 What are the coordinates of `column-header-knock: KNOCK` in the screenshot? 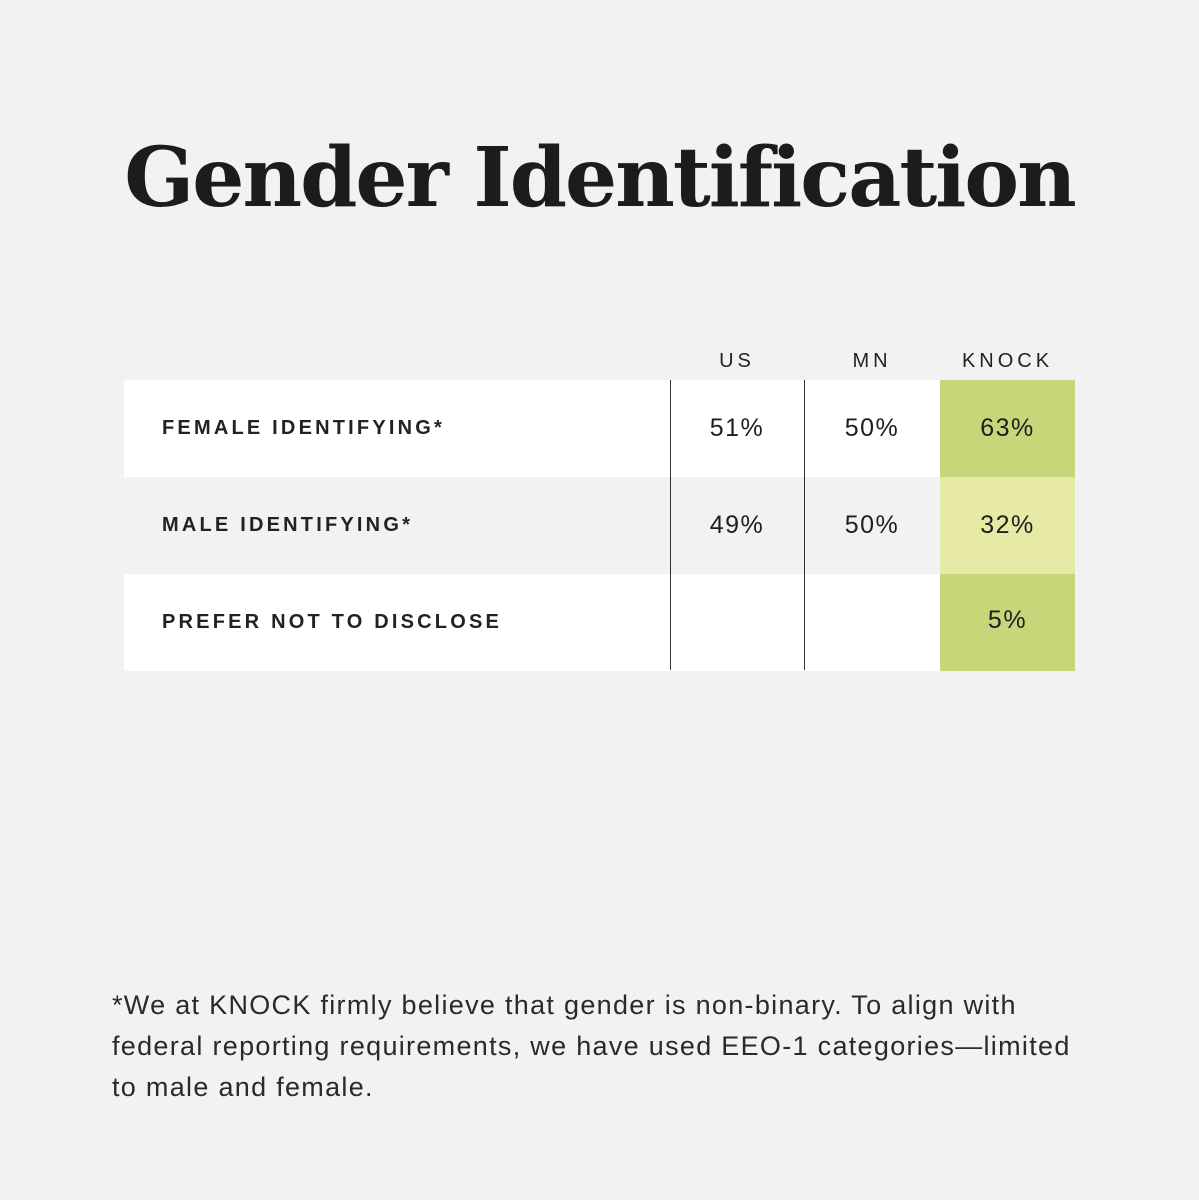 It's located at (1007, 361).